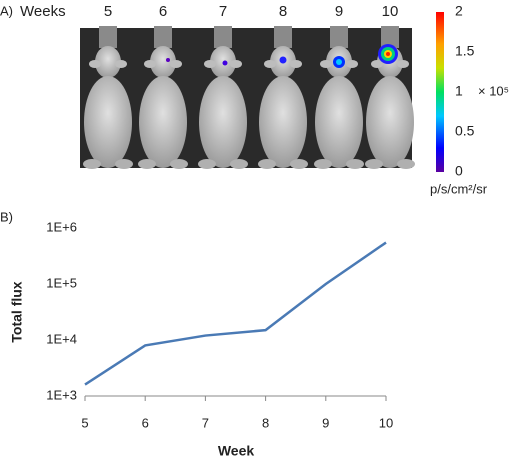 Image resolution: width=517 pixels, height=475 pixels. What do you see at coordinates (6, 216) in the screenshot?
I see `panel-label: B)` at bounding box center [6, 216].